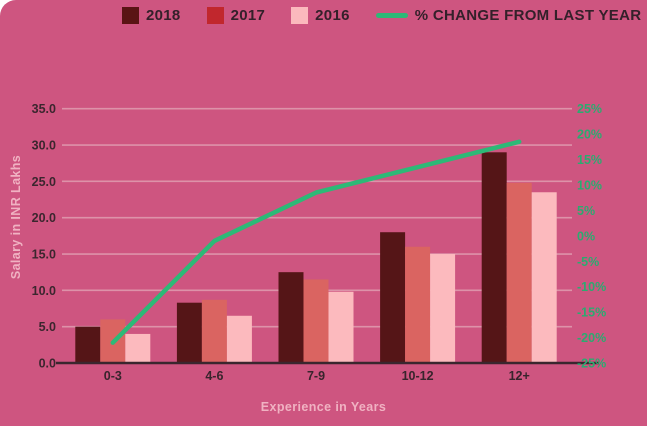 Image resolution: width=647 pixels, height=429 pixels. What do you see at coordinates (248, 15) in the screenshot?
I see `legend-label-2017: 2017` at bounding box center [248, 15].